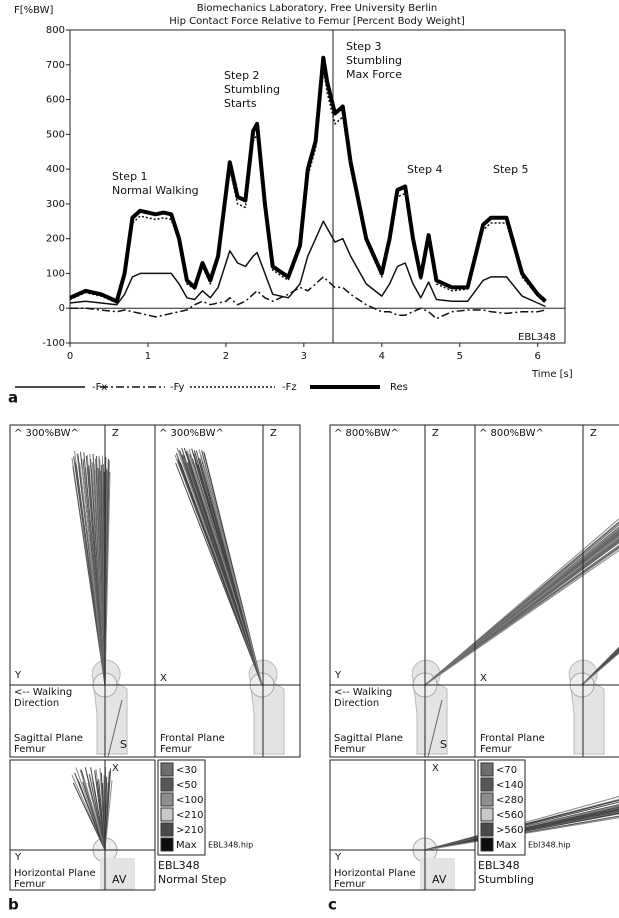  Describe the element at coordinates (55, 873) in the screenshot. I see `panel-text: Horizontal Plane` at that location.